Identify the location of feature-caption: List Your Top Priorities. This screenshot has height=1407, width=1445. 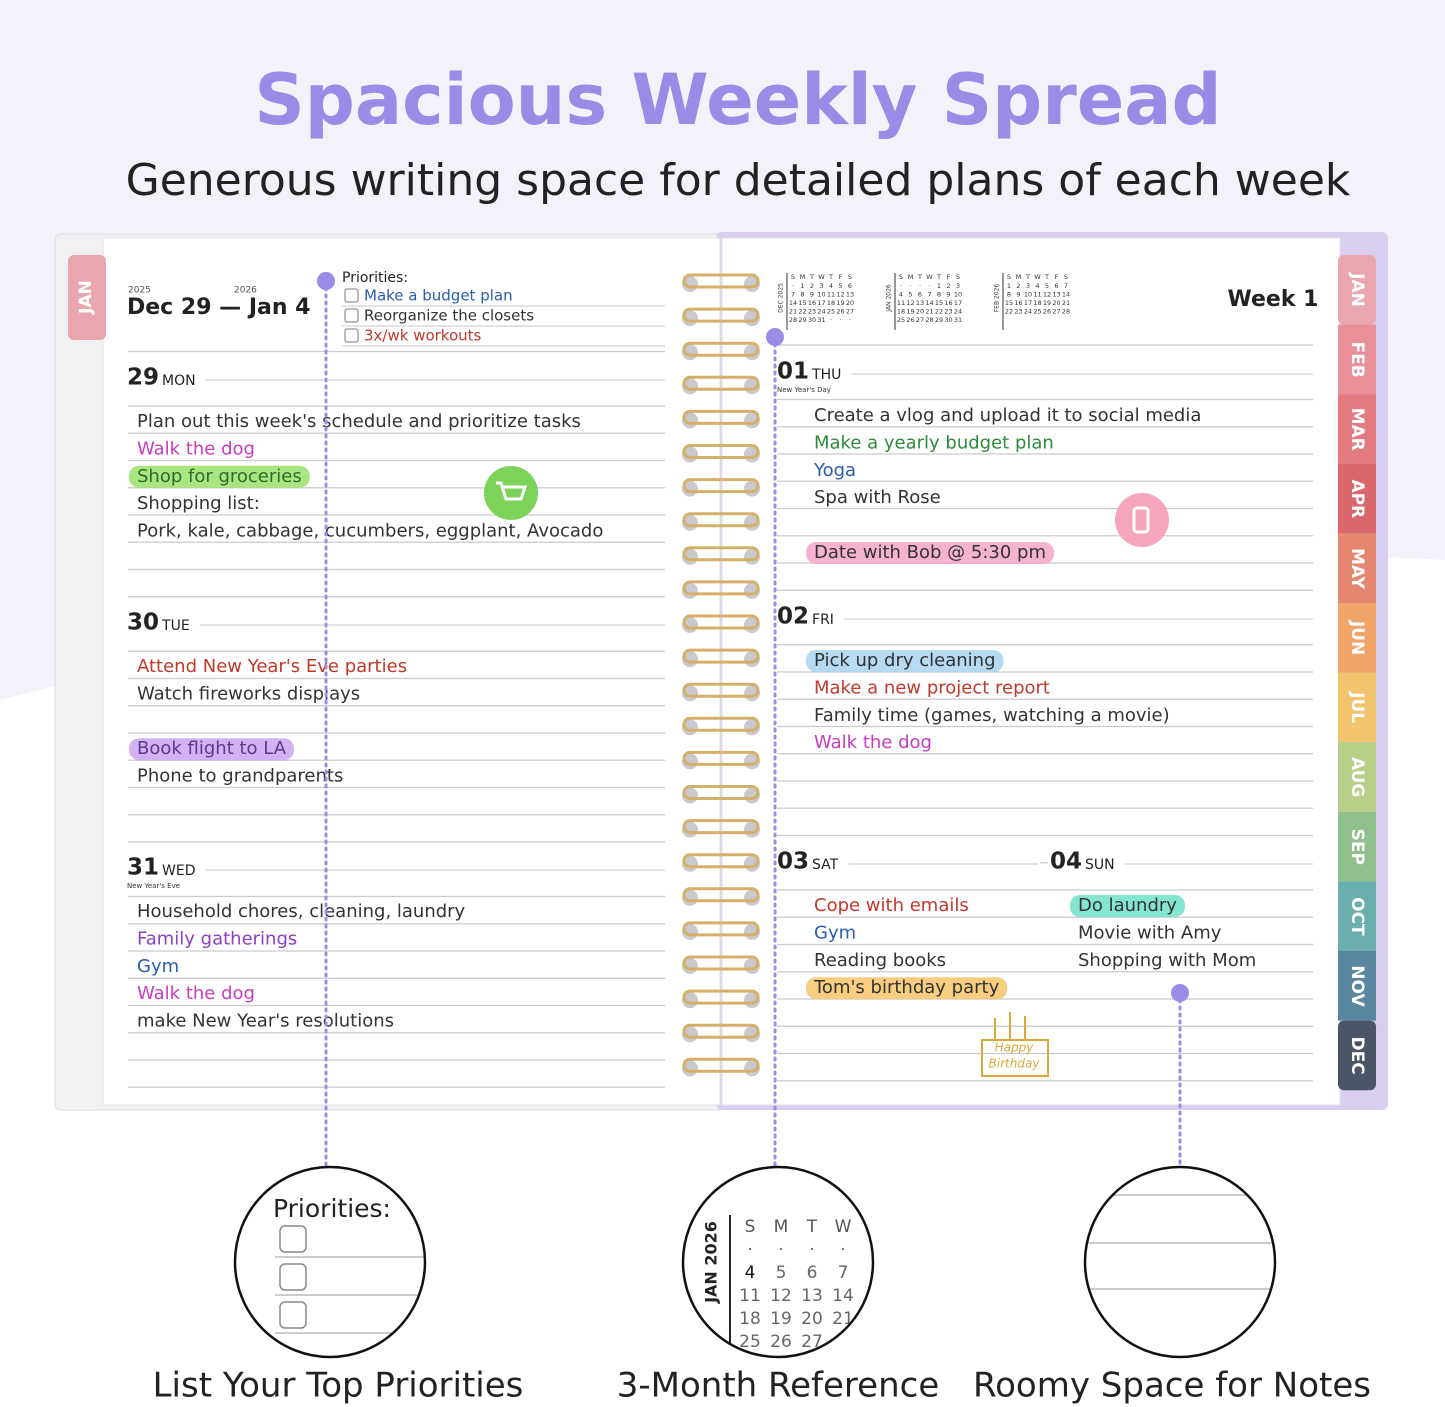
(338, 1386).